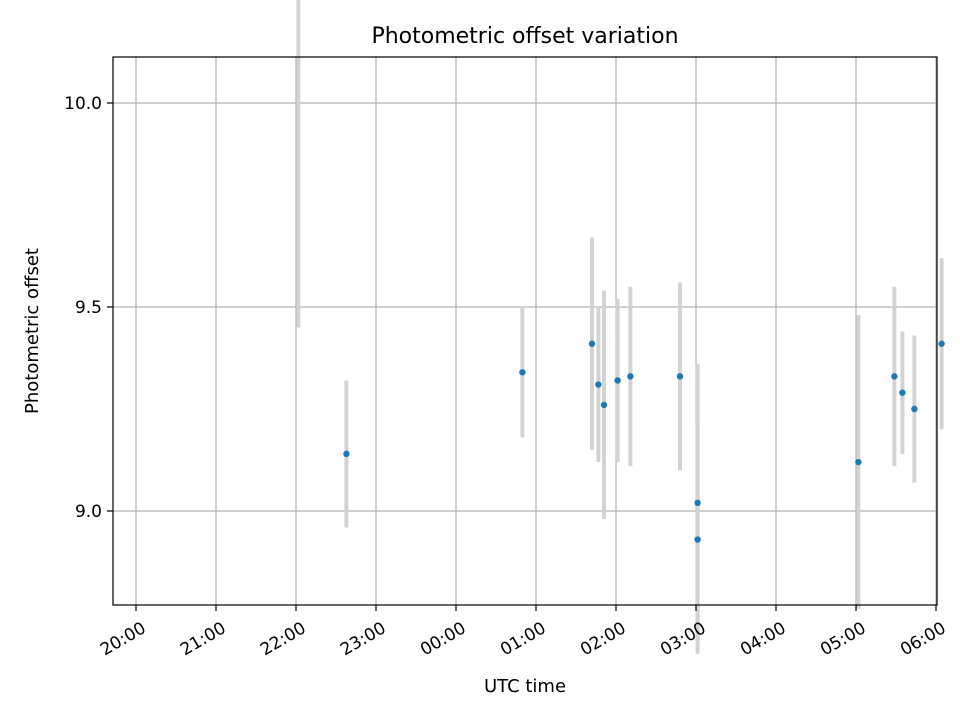  Describe the element at coordinates (443, 639) in the screenshot. I see `x-tick-label: 00:00` at that location.